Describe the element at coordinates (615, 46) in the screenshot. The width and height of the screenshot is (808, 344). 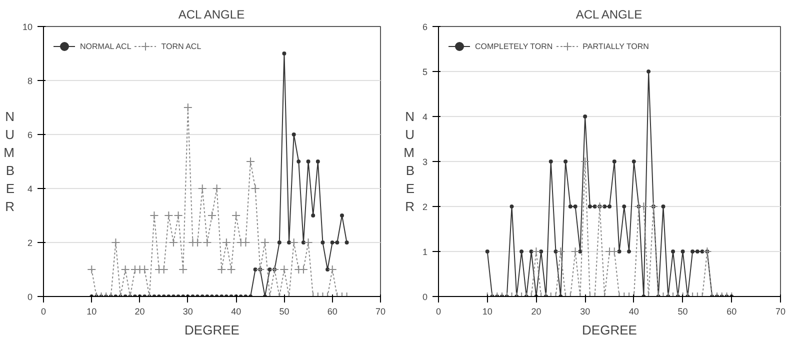
I see `legend-label: PARTIALLY TORN` at that location.